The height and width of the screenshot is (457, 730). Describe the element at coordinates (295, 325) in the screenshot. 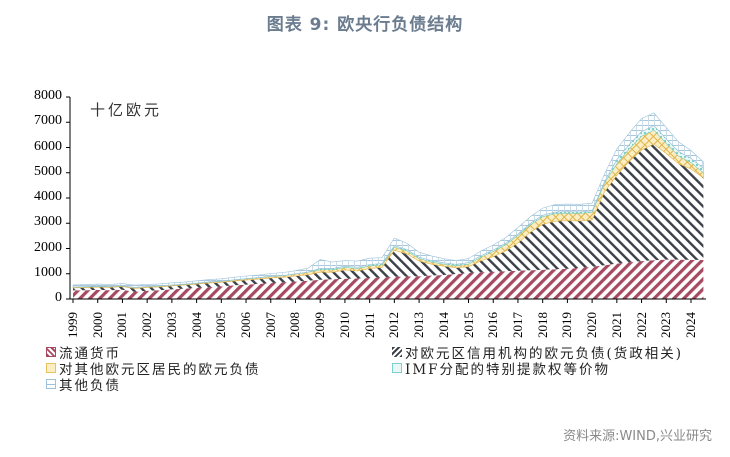

I see `x-tick-label: 2008` at that location.